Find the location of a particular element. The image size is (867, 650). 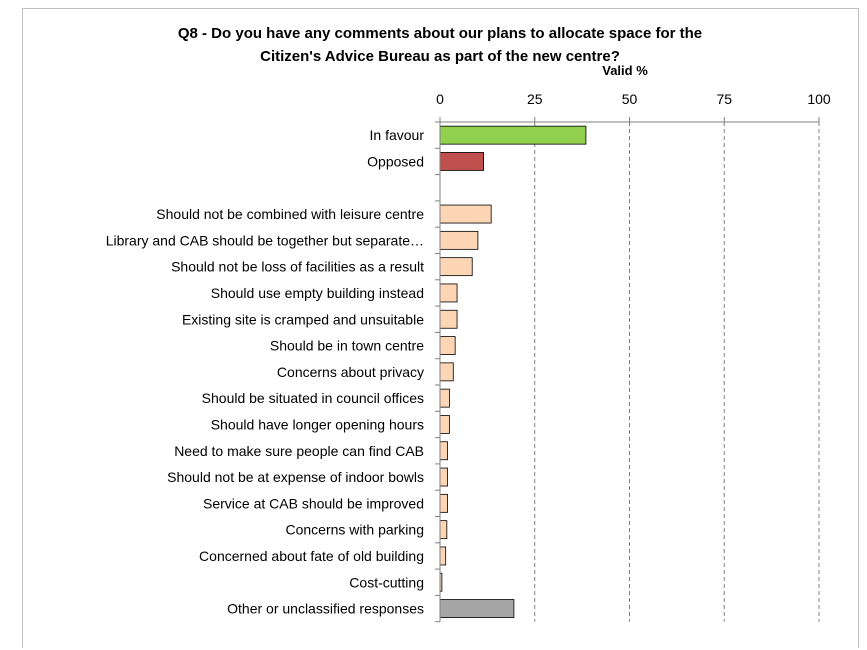

category-label: Opposed is located at coordinates (395, 161).